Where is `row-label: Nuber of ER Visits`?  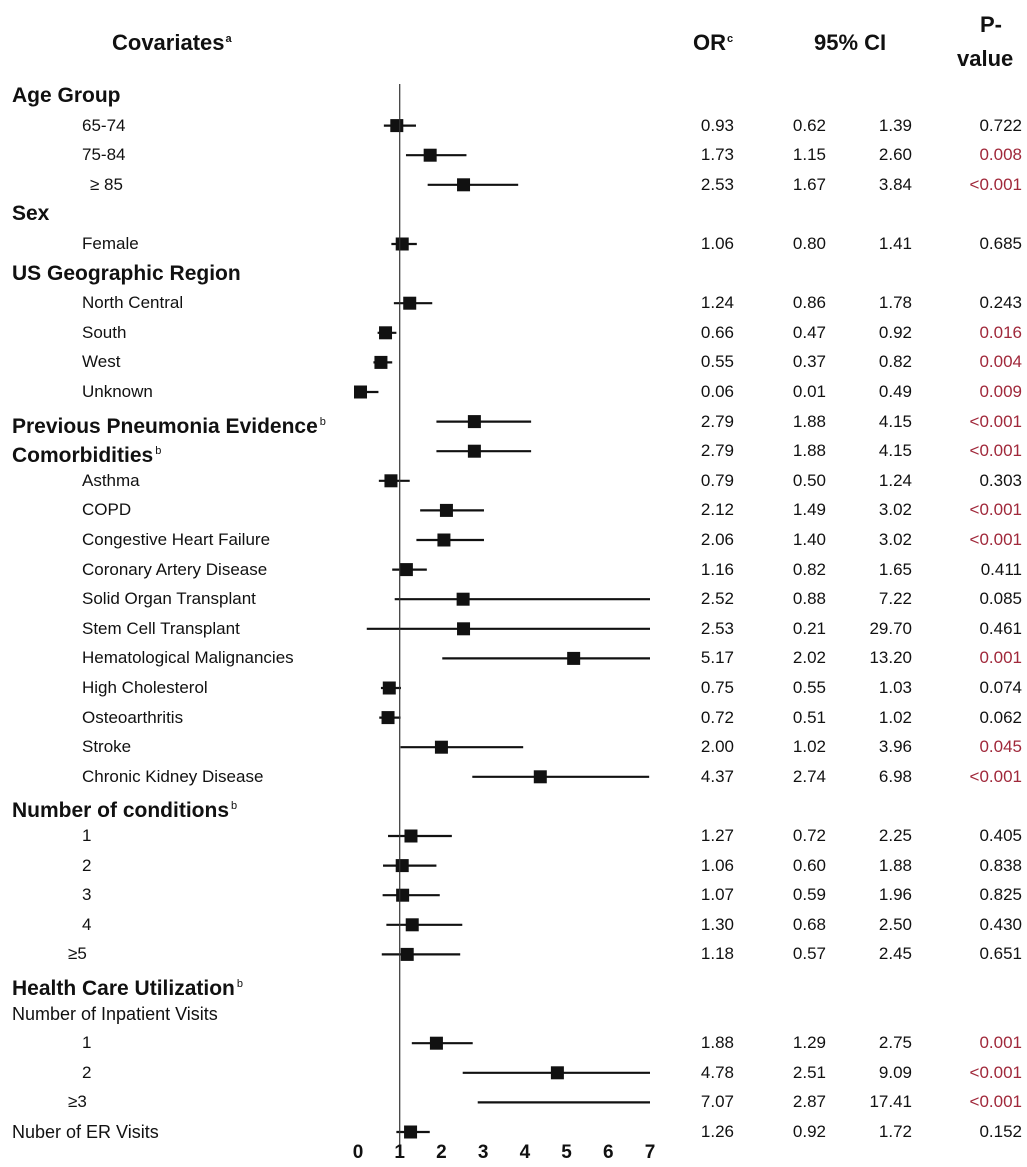
row-label: Nuber of ER Visits is located at coordinates (85, 1132).